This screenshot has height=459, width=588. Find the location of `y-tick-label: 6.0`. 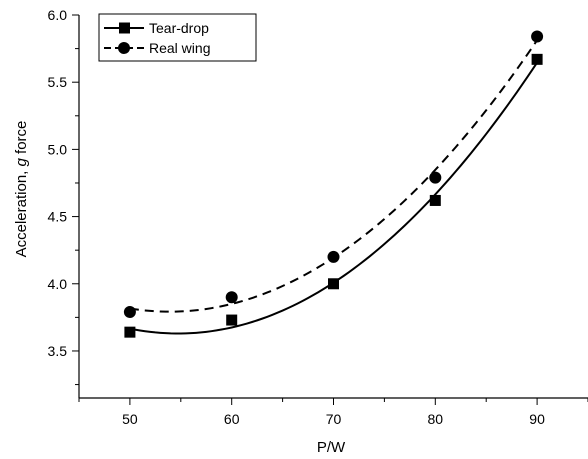

y-tick-label: 6.0 is located at coordinates (58, 15).